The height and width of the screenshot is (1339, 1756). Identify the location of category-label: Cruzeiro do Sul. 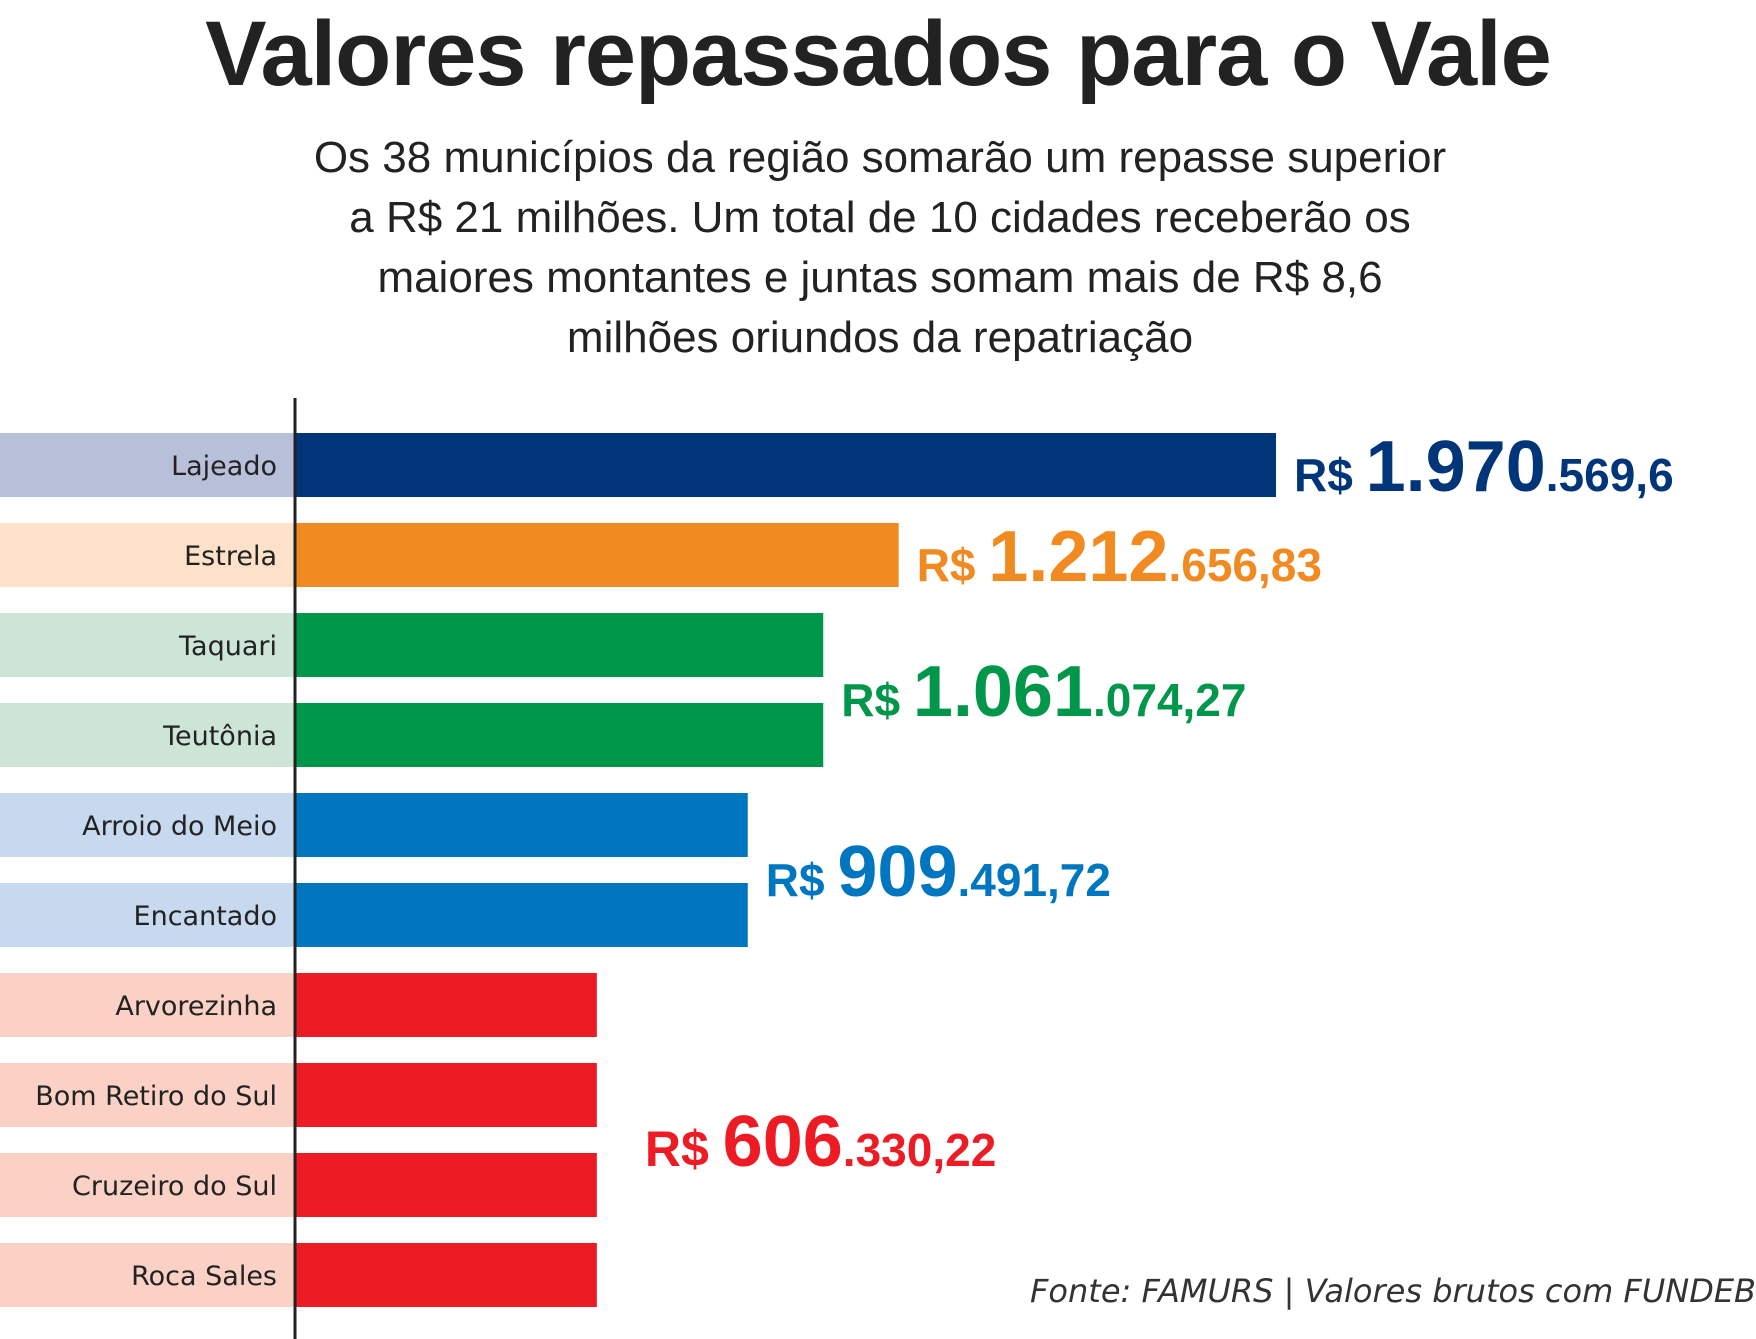
(174, 1186).